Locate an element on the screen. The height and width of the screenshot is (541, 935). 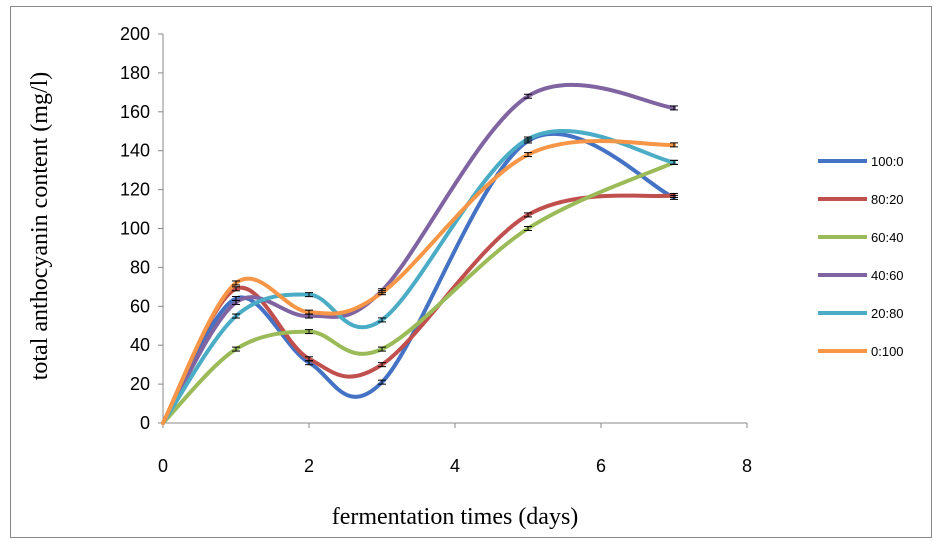
legend-label: 40:60 is located at coordinates (887, 275).